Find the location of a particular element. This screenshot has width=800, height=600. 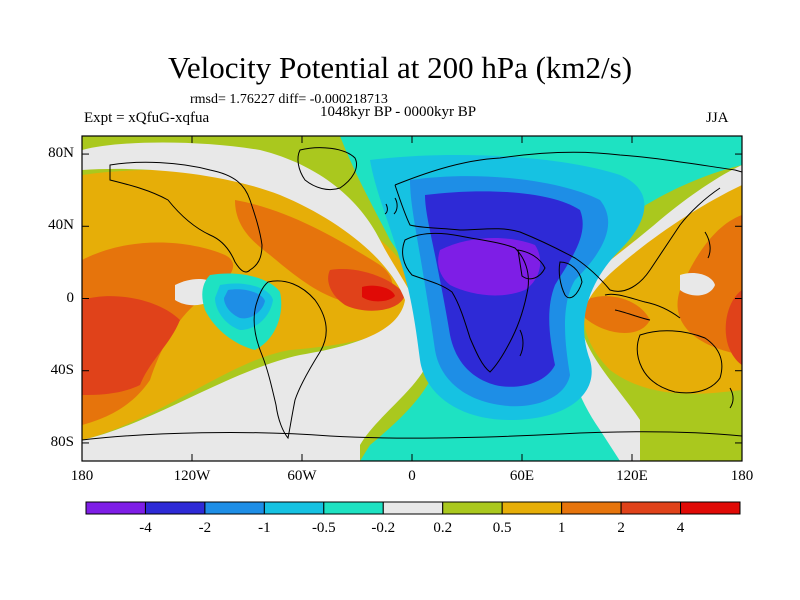

colorbar is located at coordinates (413, 508).